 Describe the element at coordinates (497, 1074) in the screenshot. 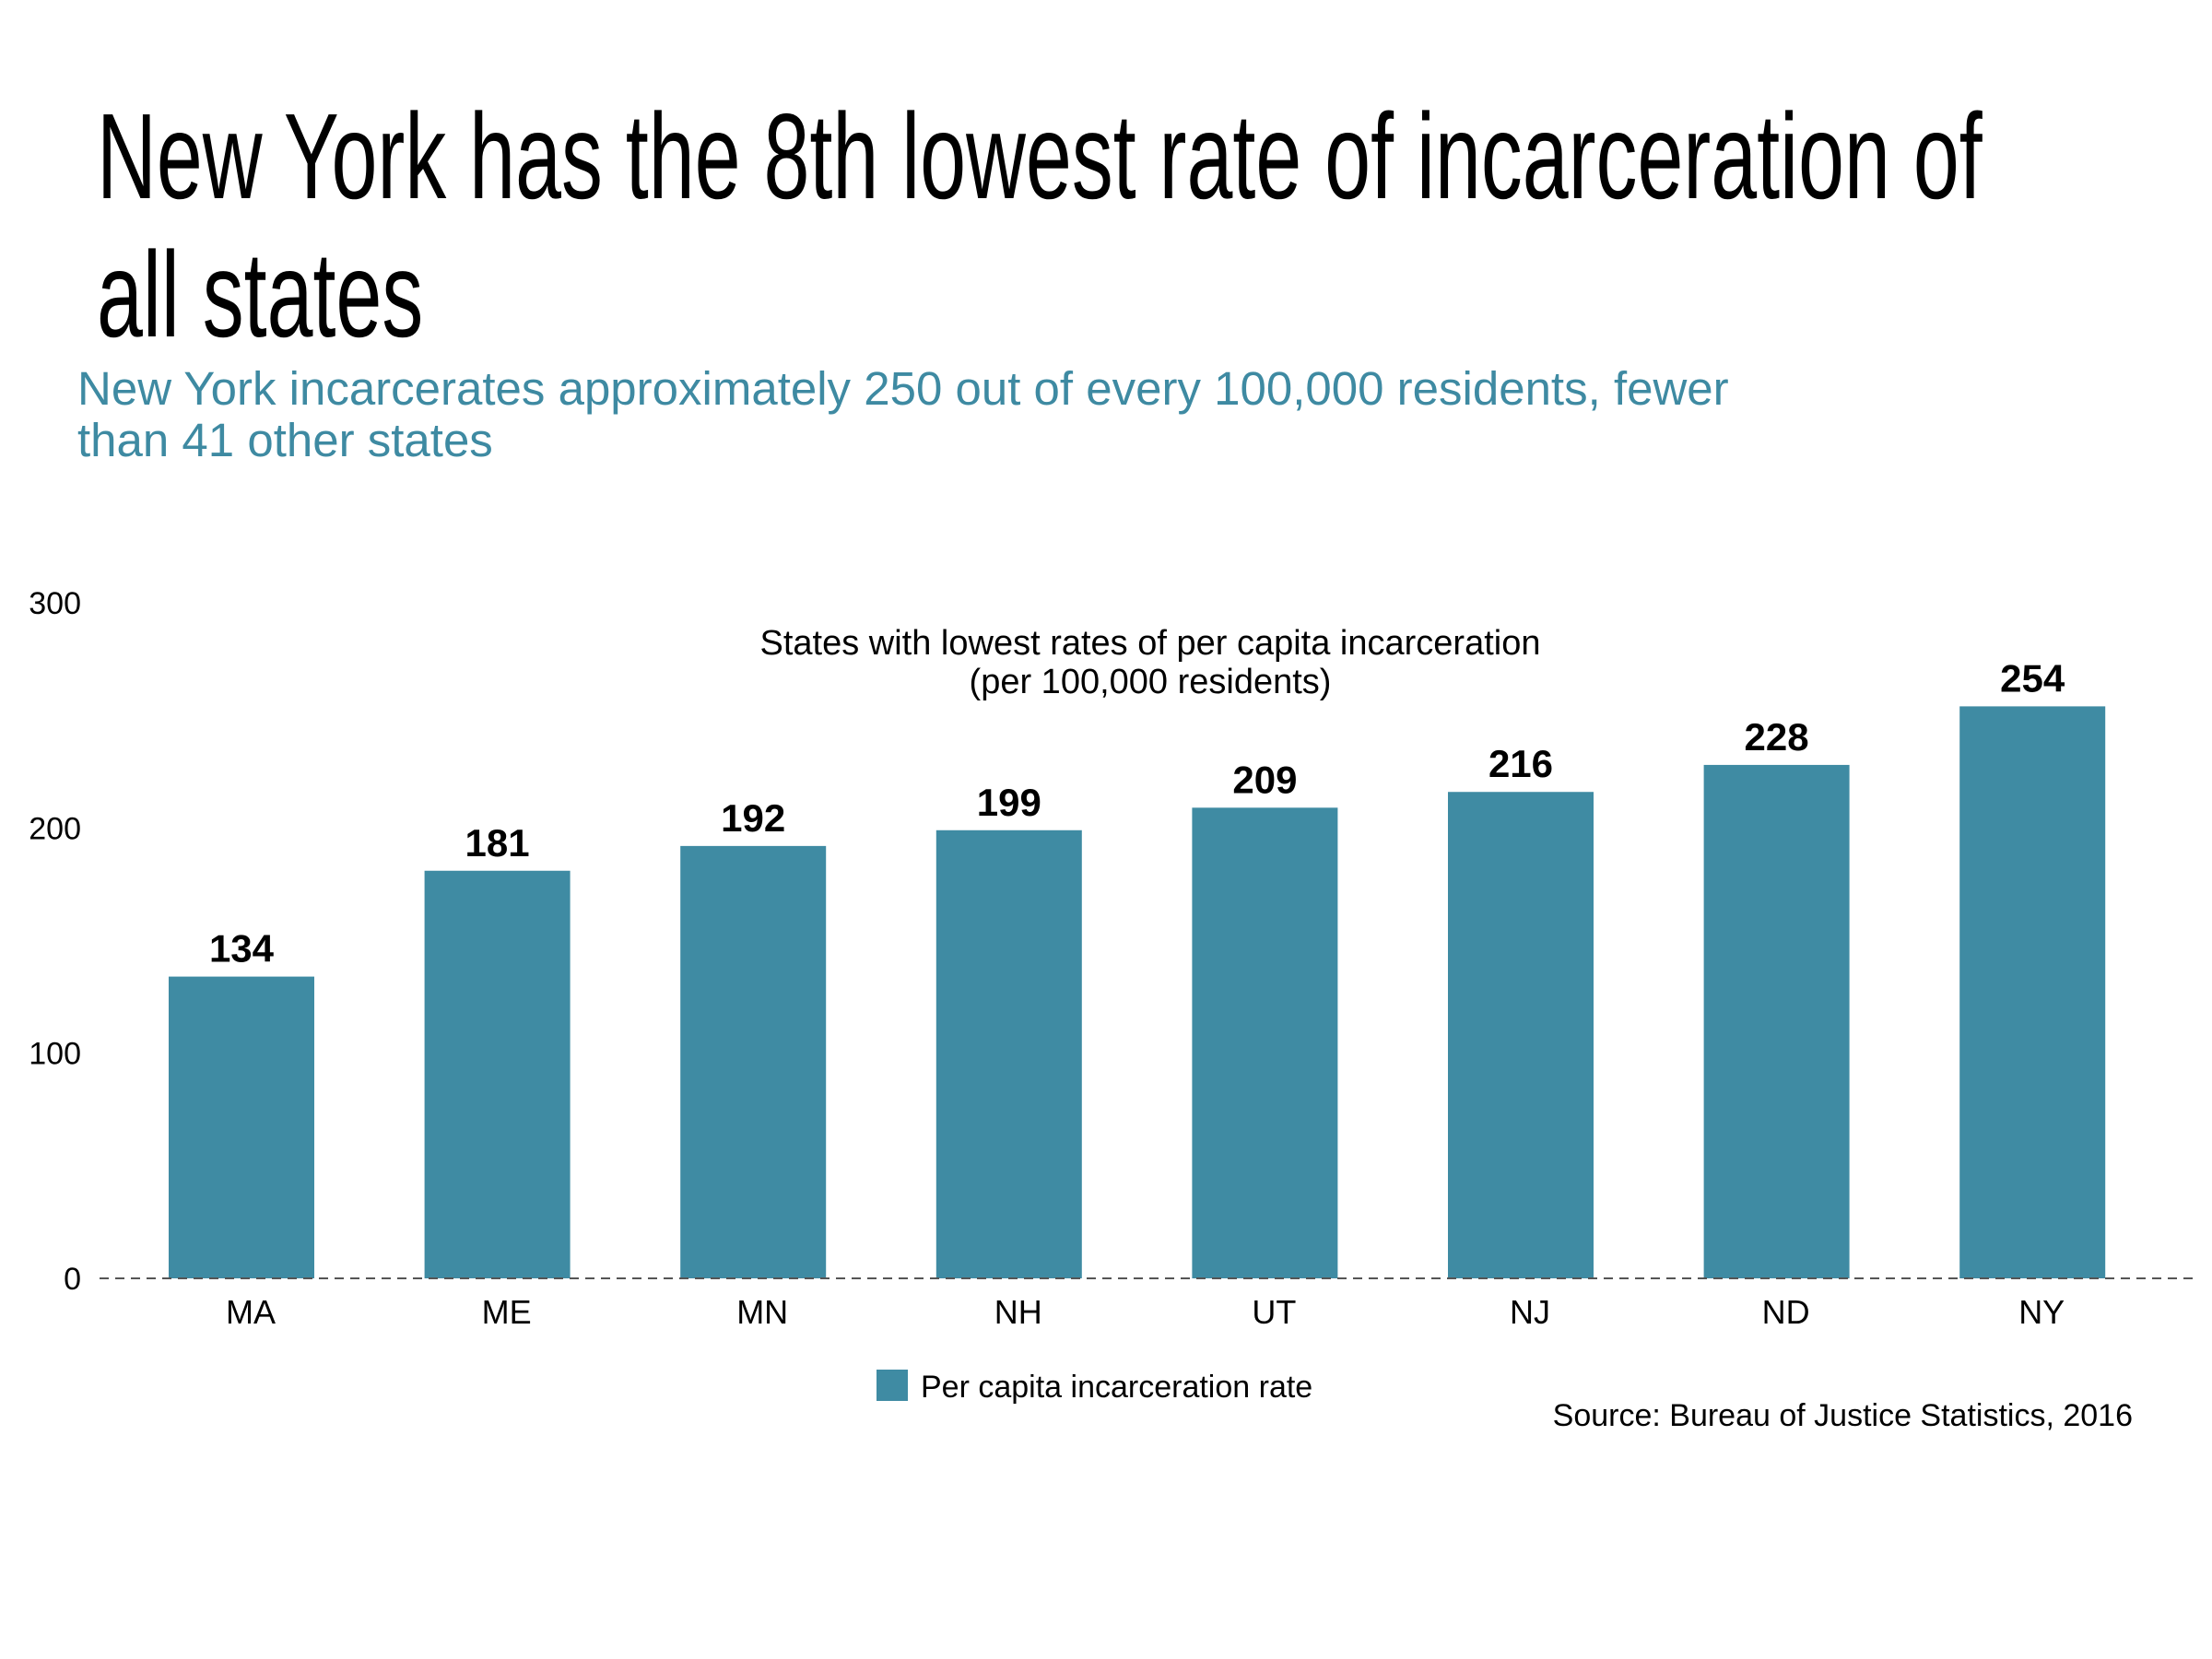

I see `bar-me` at that location.